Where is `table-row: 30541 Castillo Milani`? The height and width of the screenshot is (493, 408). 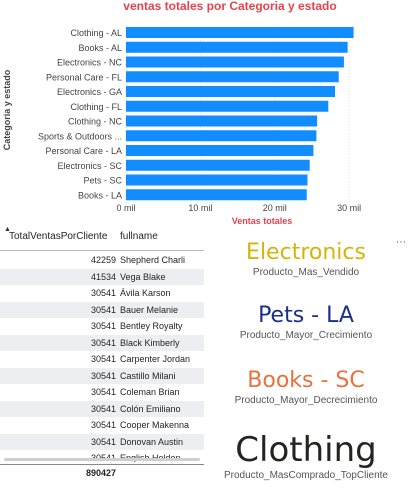 table-row: 30541 Castillo Milani is located at coordinates (102, 375).